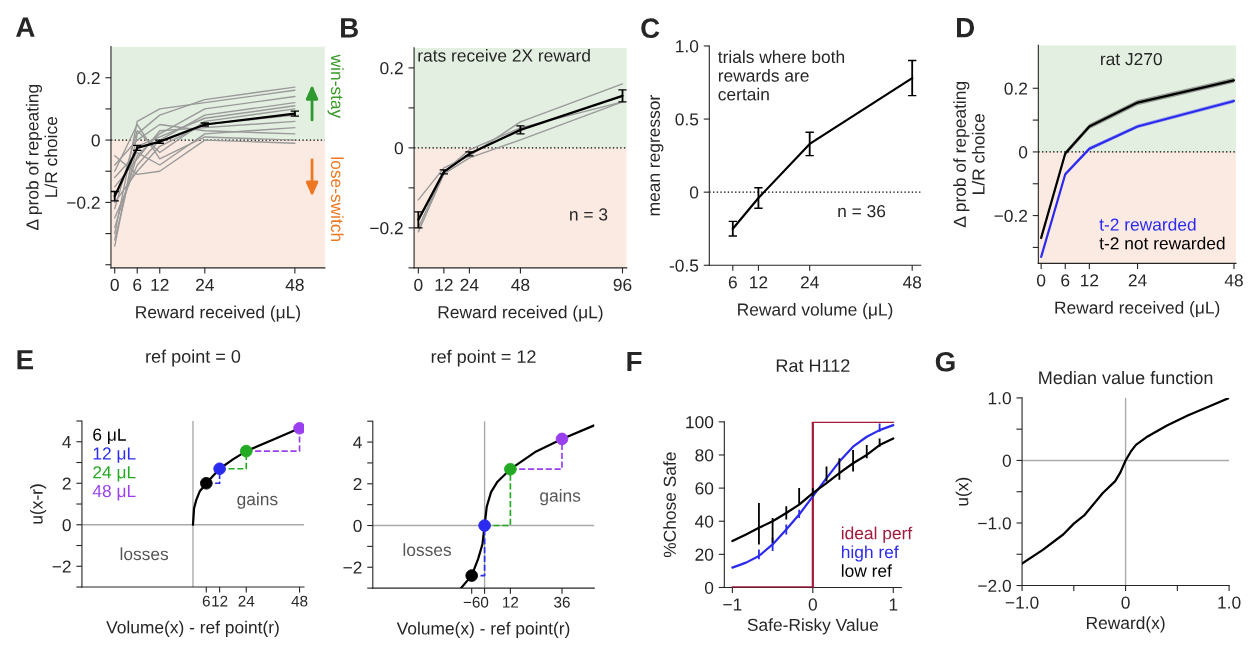 The image size is (1251, 647). Describe the element at coordinates (877, 534) in the screenshot. I see `series-label: ideal perf` at that location.